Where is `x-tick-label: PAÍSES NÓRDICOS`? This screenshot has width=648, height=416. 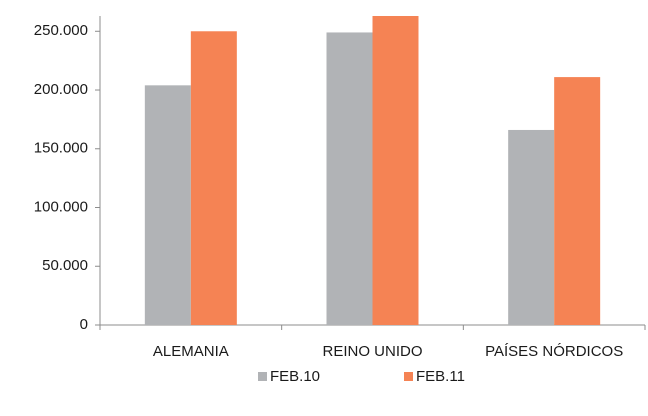 x-tick-label: PAÍSES NÓRDICOS is located at coordinates (554, 351).